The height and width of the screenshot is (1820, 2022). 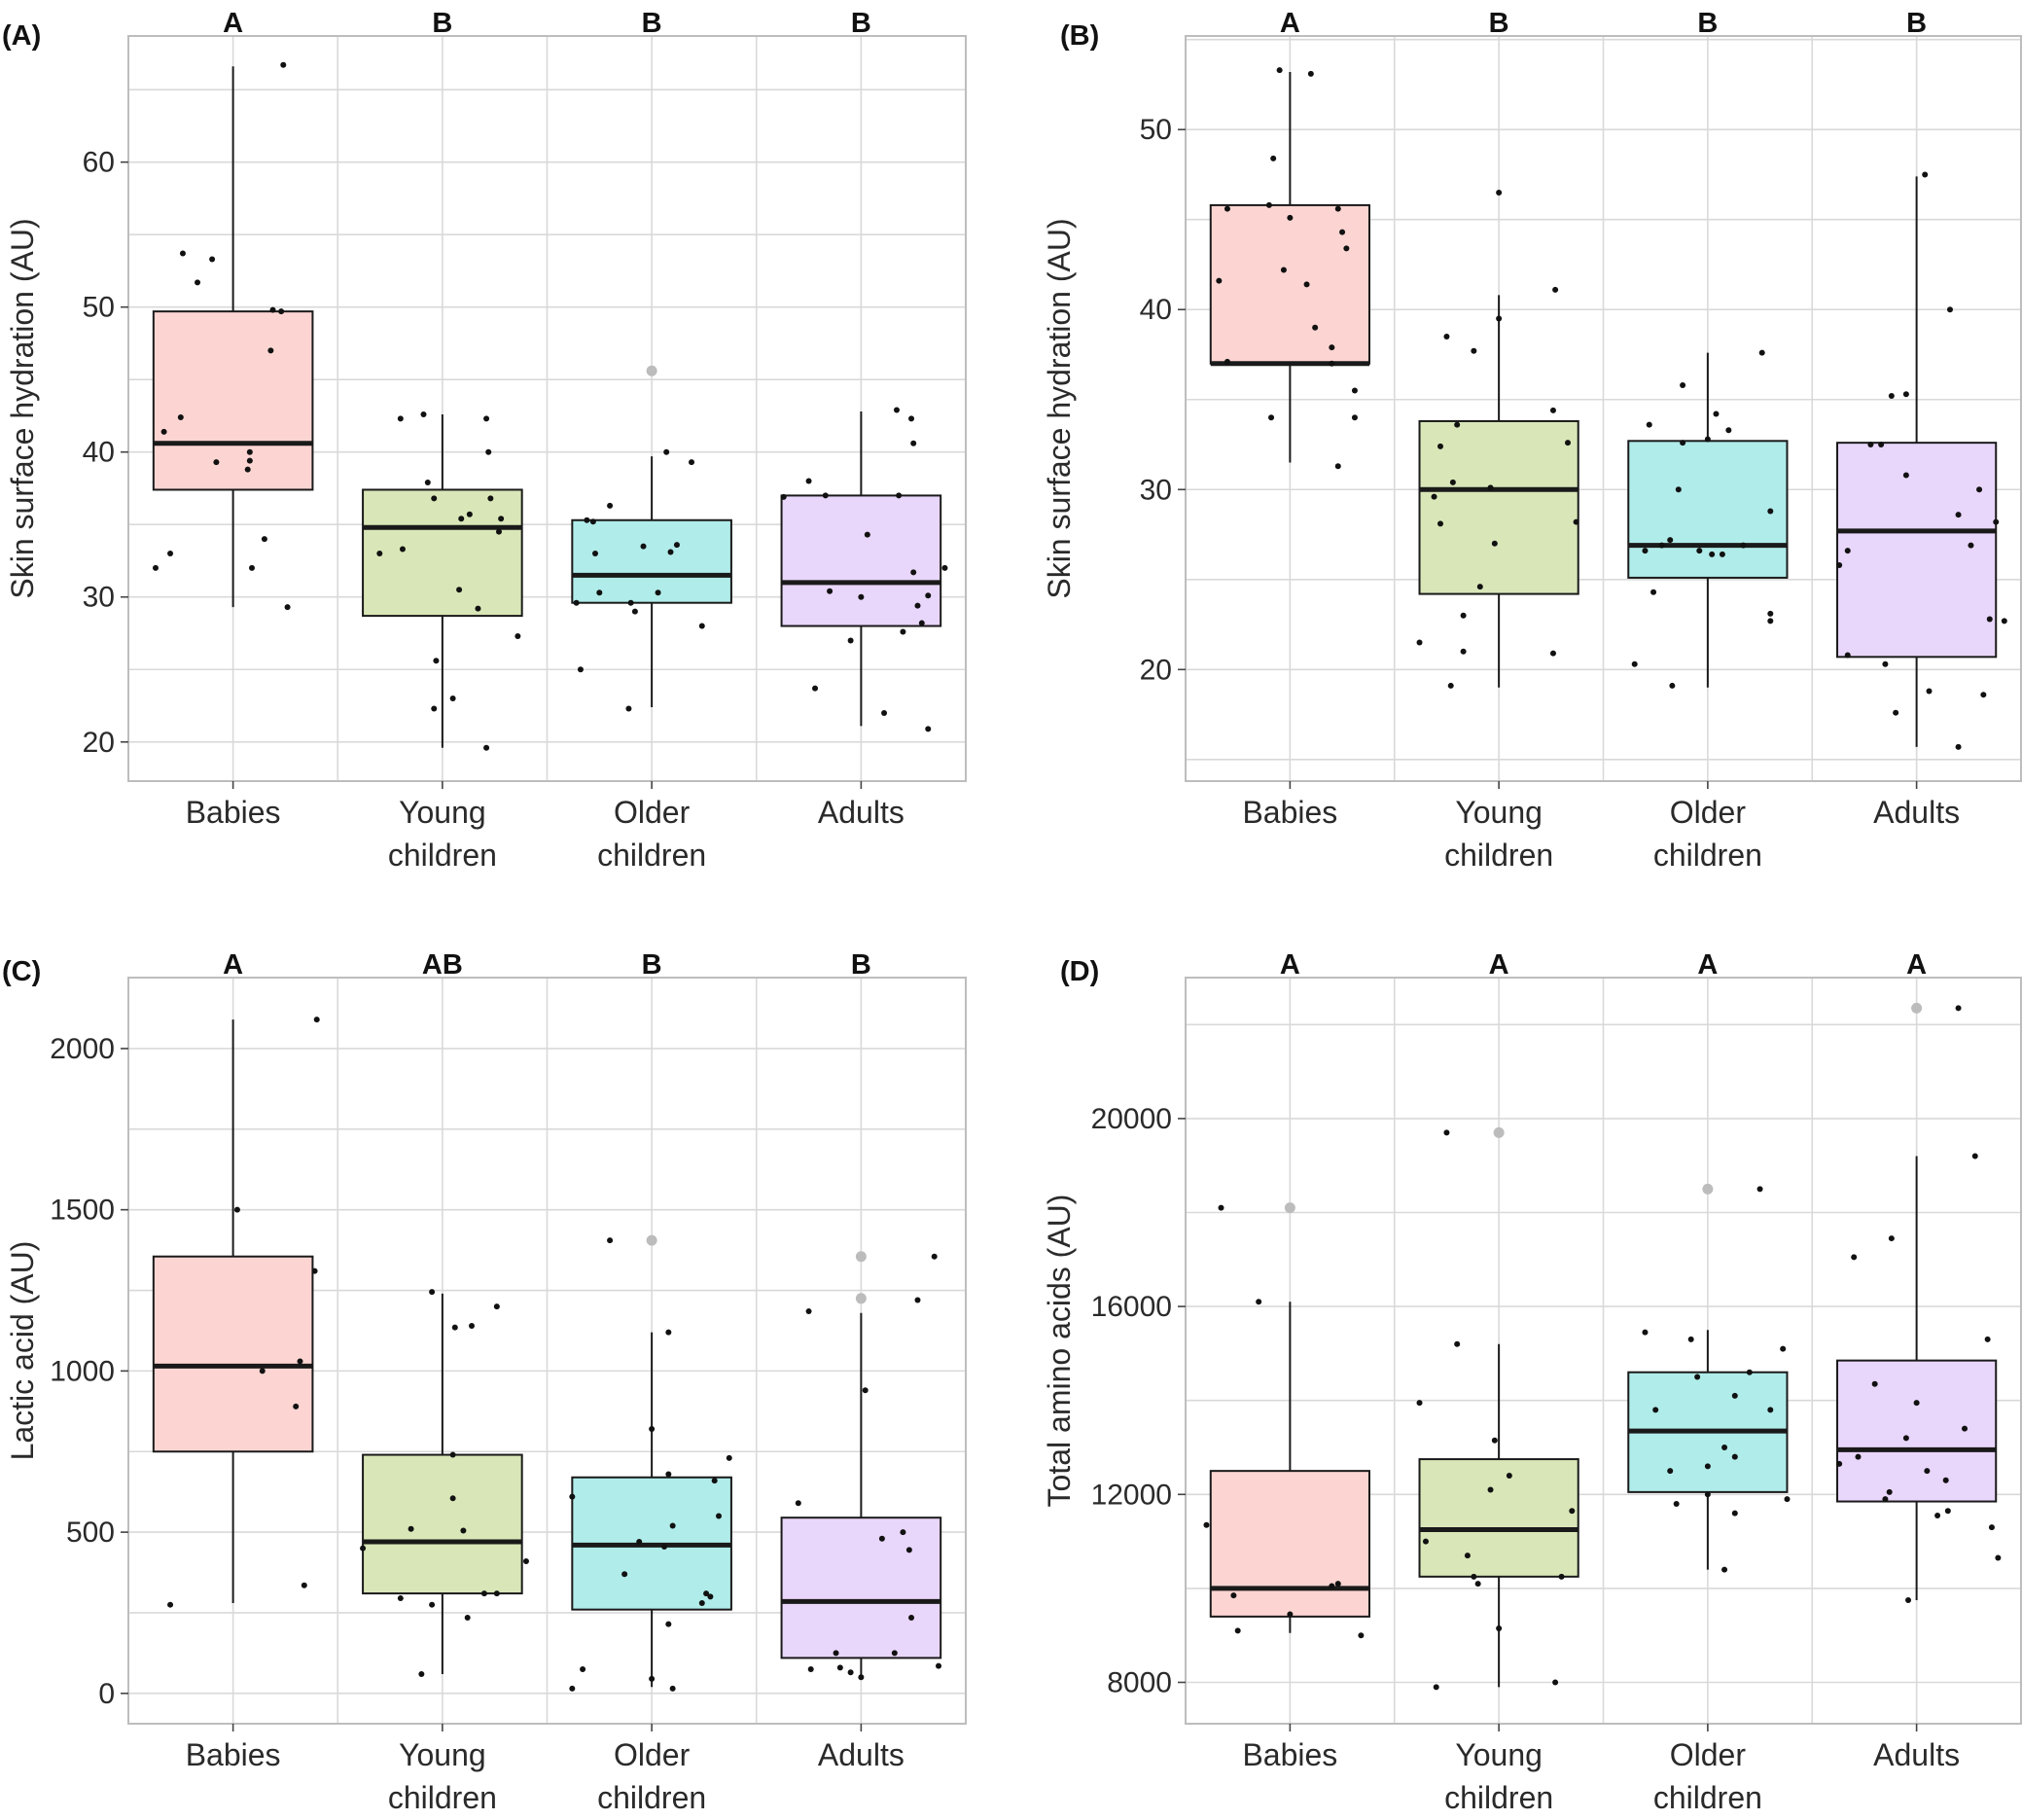 I want to click on box-adults, so click(x=1917, y=461).